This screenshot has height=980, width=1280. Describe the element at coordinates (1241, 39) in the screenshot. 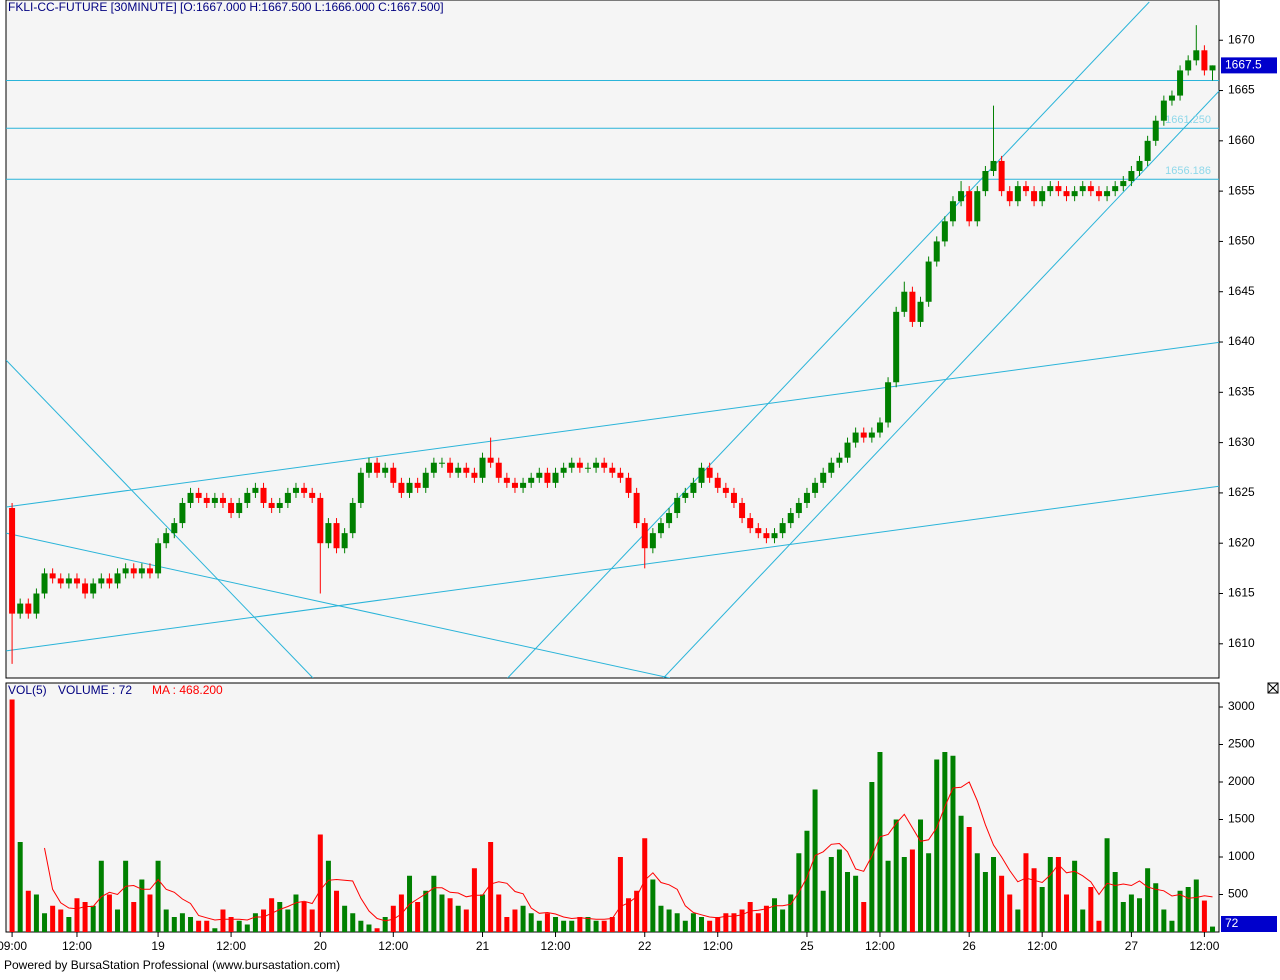

I see `y-tick-label: 1670` at that location.